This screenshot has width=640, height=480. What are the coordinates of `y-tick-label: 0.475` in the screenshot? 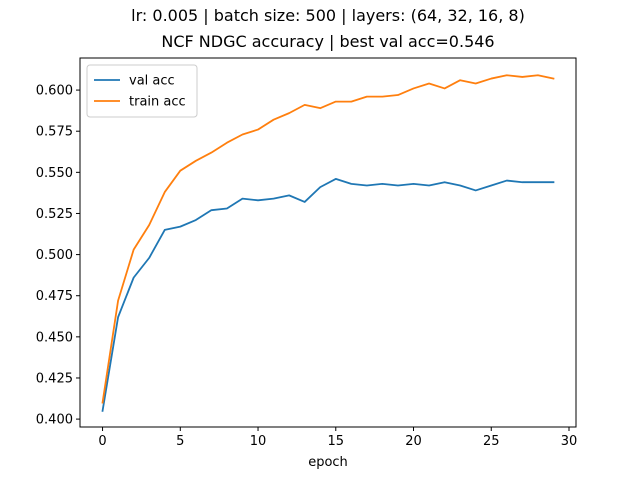 It's located at (54, 296).